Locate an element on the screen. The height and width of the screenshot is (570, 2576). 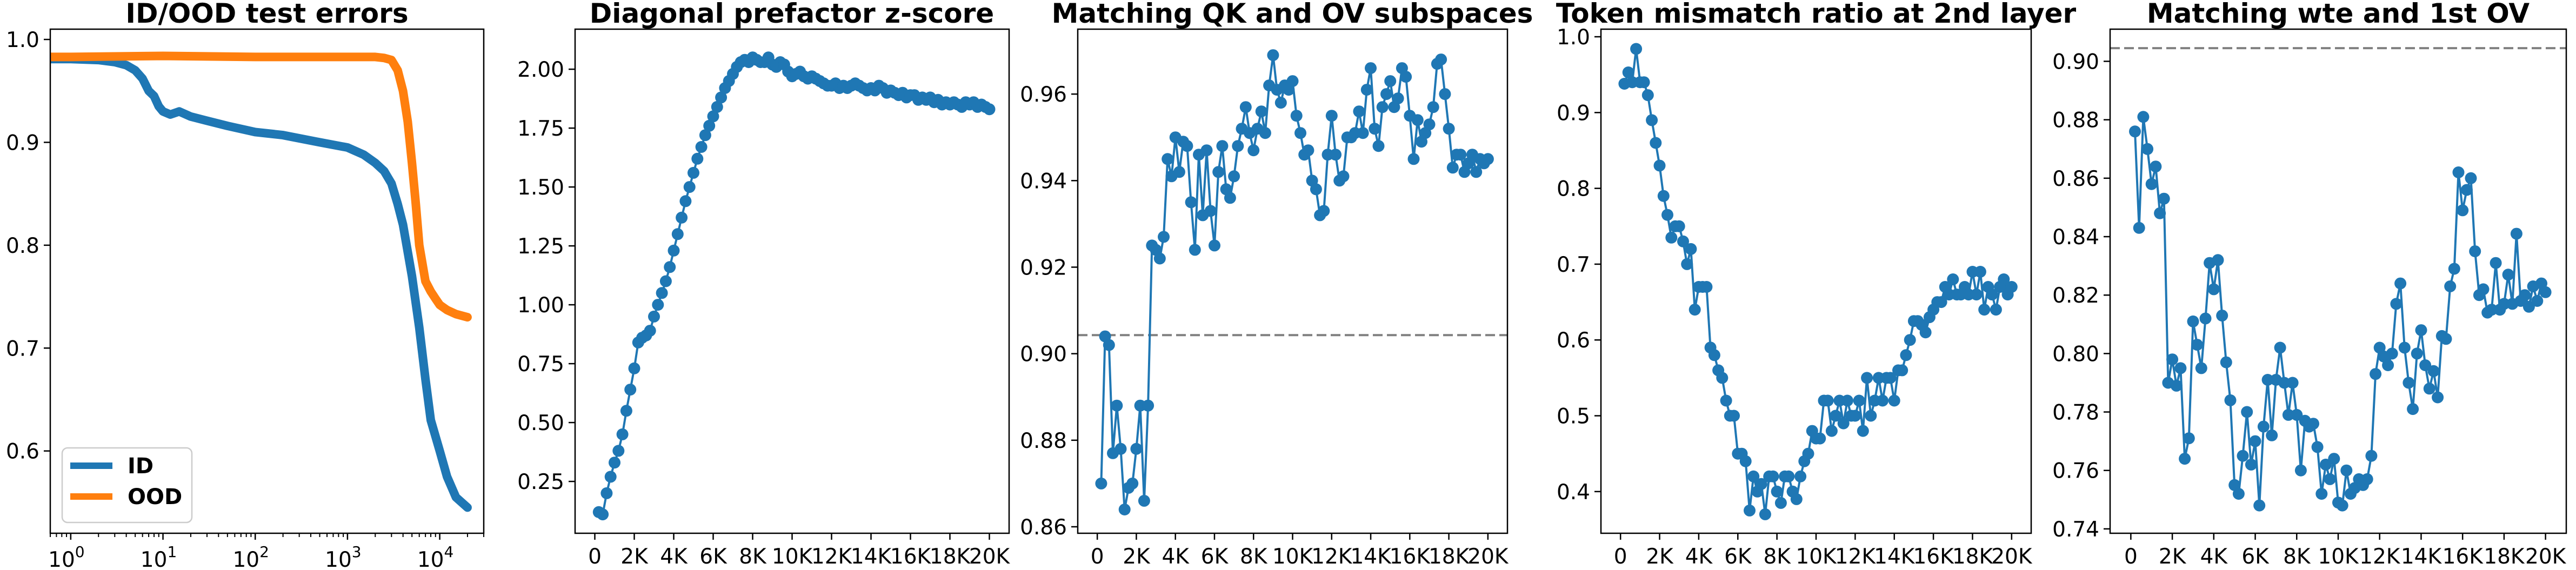
x-tick-label: 10² is located at coordinates (251, 556).